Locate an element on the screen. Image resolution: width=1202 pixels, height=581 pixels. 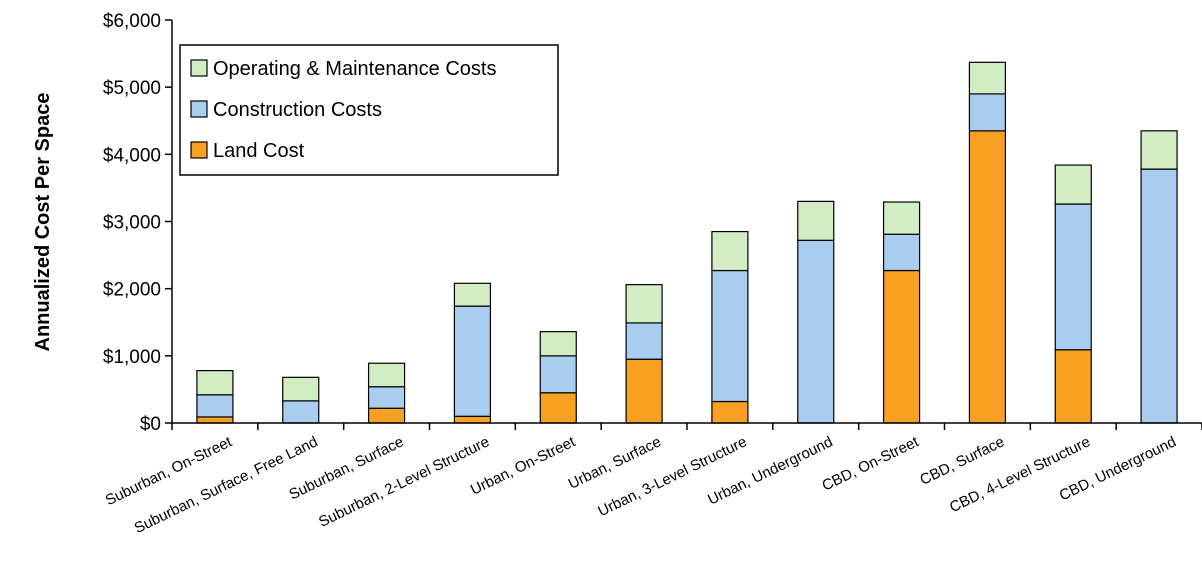
y-tick-label: $0 is located at coordinates (150, 424).